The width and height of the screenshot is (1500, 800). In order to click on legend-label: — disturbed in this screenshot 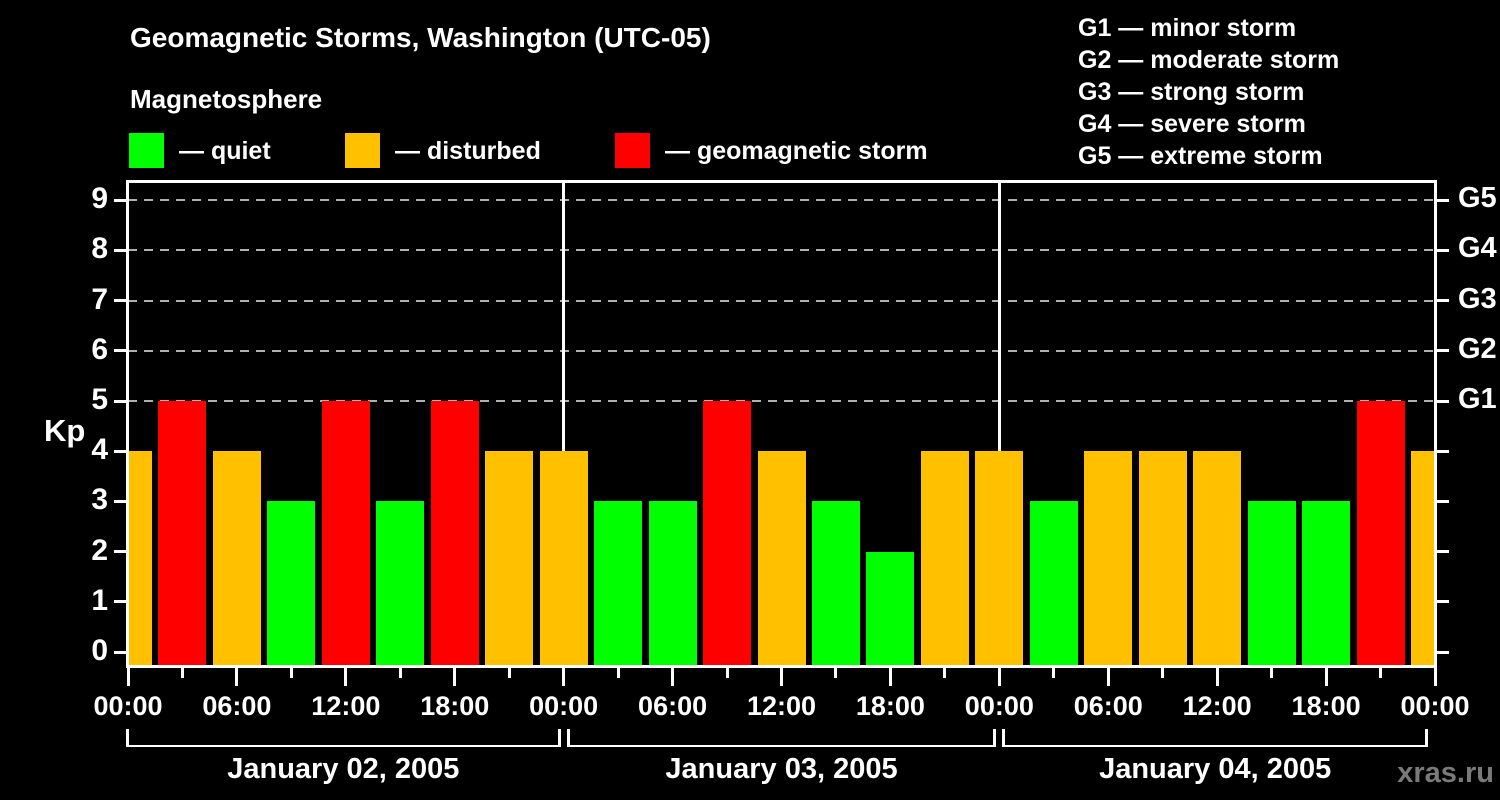, I will do `click(468, 151)`.